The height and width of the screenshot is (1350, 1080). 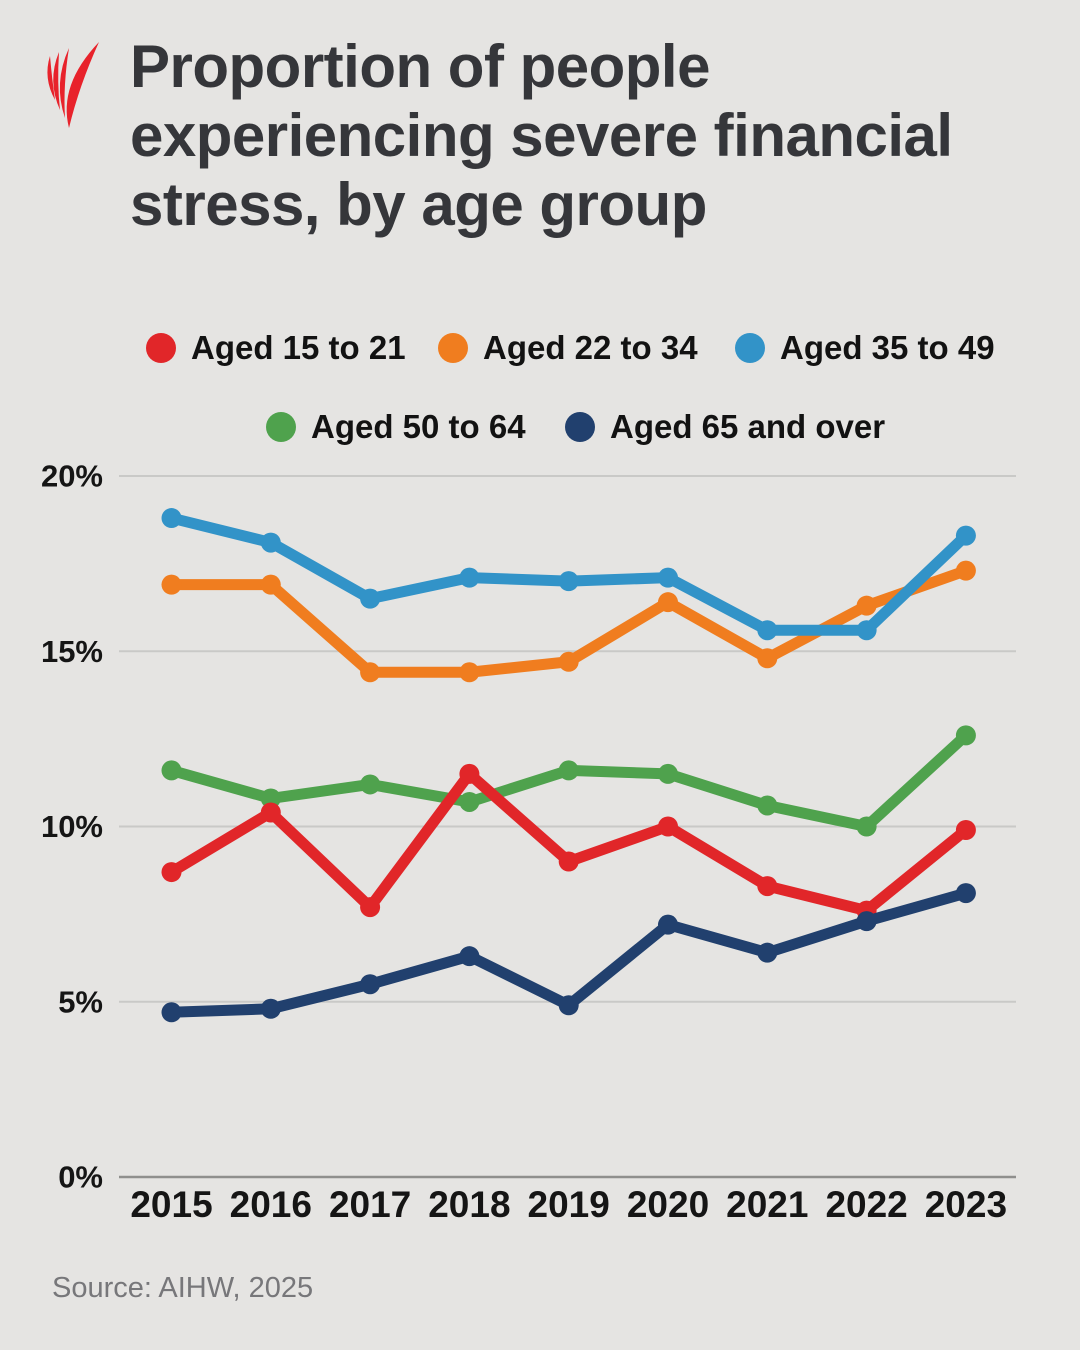 I want to click on data-point-aged-65-and-over-2016, so click(x=270, y=1008).